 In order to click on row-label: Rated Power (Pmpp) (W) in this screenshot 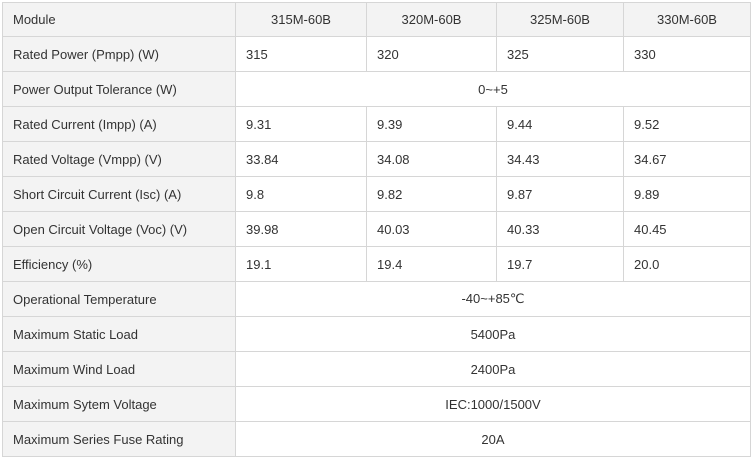, I will do `click(119, 54)`.